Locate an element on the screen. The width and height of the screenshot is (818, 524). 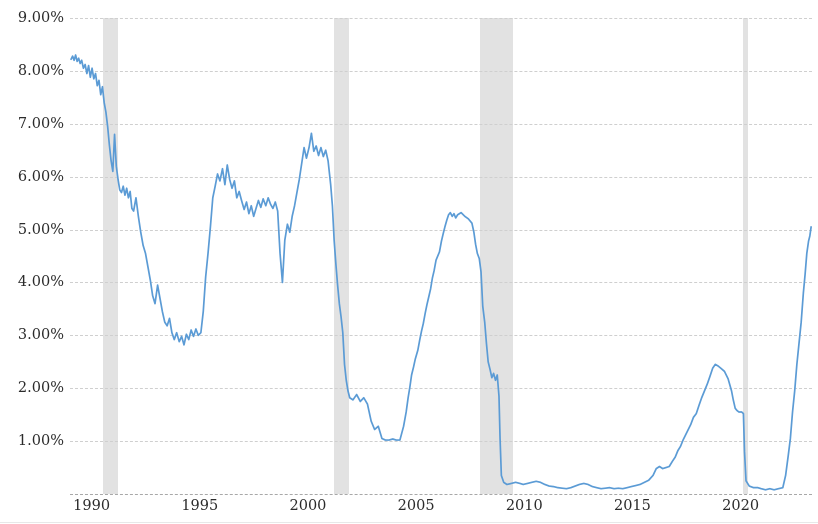
y-axis-tick-label: 1.00% is located at coordinates (40, 440).